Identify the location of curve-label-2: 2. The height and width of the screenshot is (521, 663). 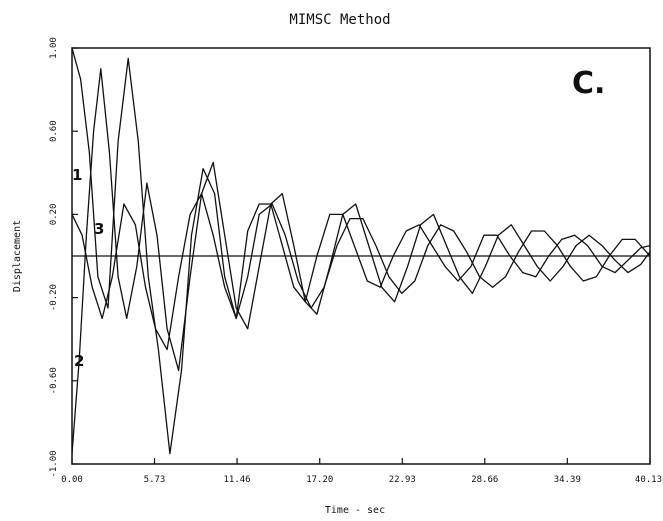
(79, 361).